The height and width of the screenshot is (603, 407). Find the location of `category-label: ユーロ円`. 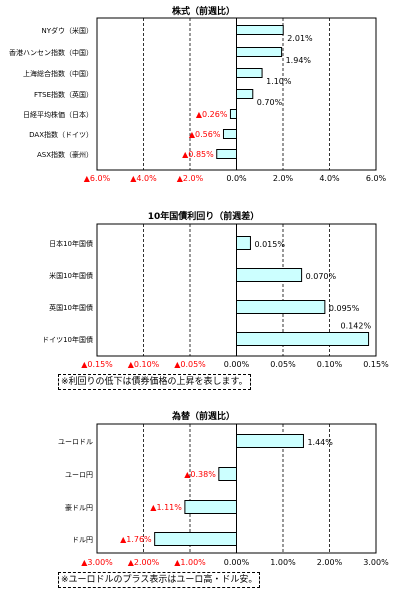

category-label: ユーロ円 is located at coordinates (79, 475).